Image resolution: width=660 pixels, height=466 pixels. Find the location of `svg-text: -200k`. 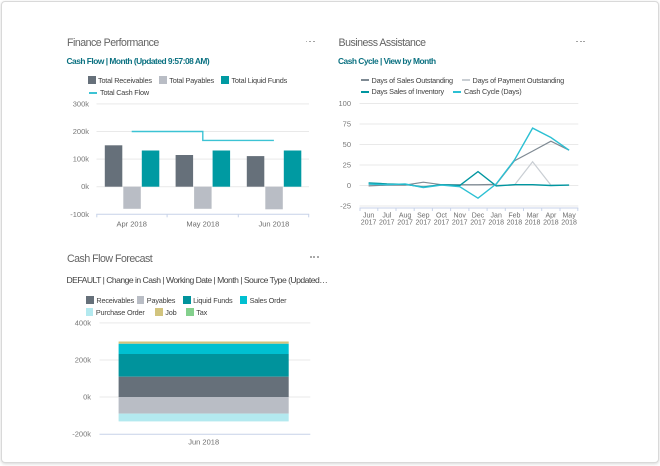

svg-text: -200k is located at coordinates (81, 434).